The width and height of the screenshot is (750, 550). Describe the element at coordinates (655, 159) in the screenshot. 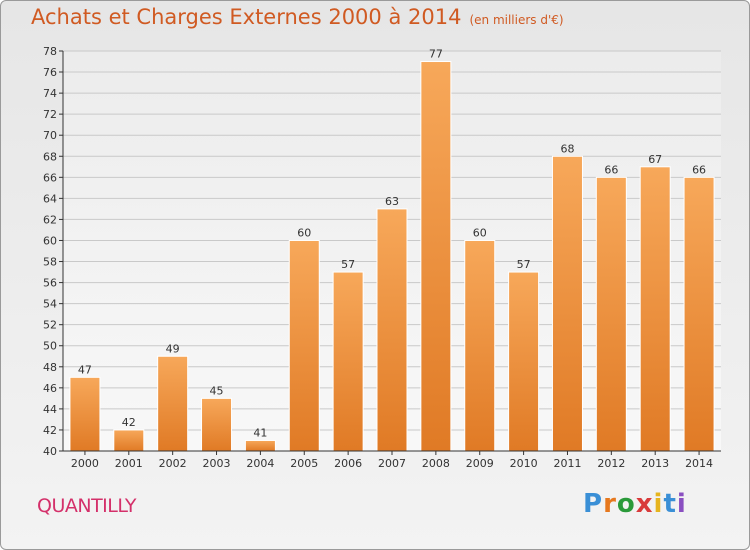

I see `value-label: 67` at that location.